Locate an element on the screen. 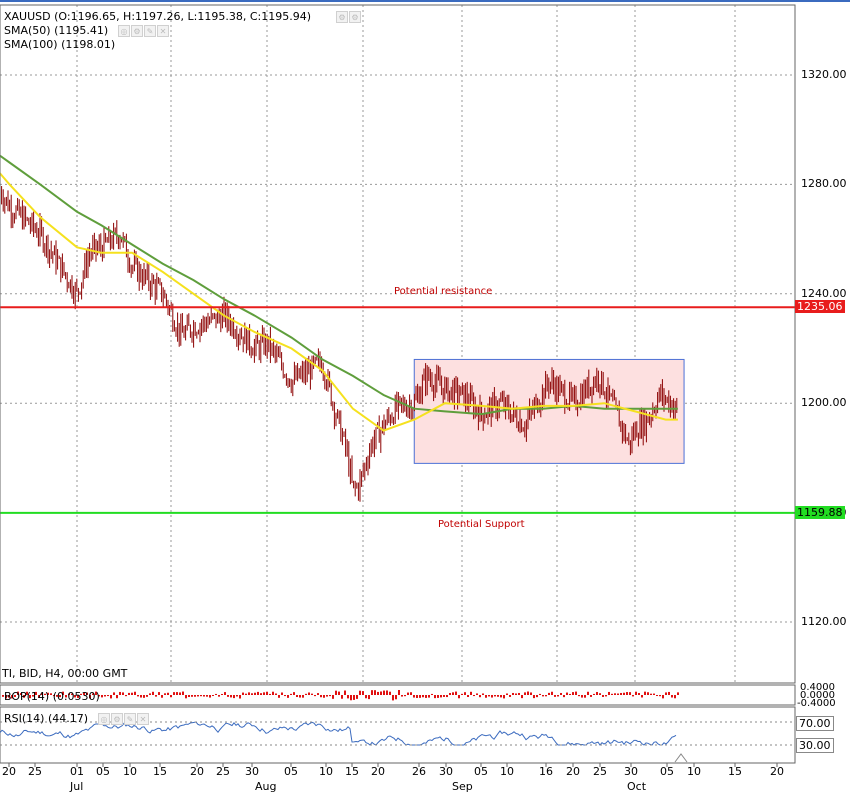 The height and width of the screenshot is (800, 850). rsi-line is located at coordinates (338, 733).